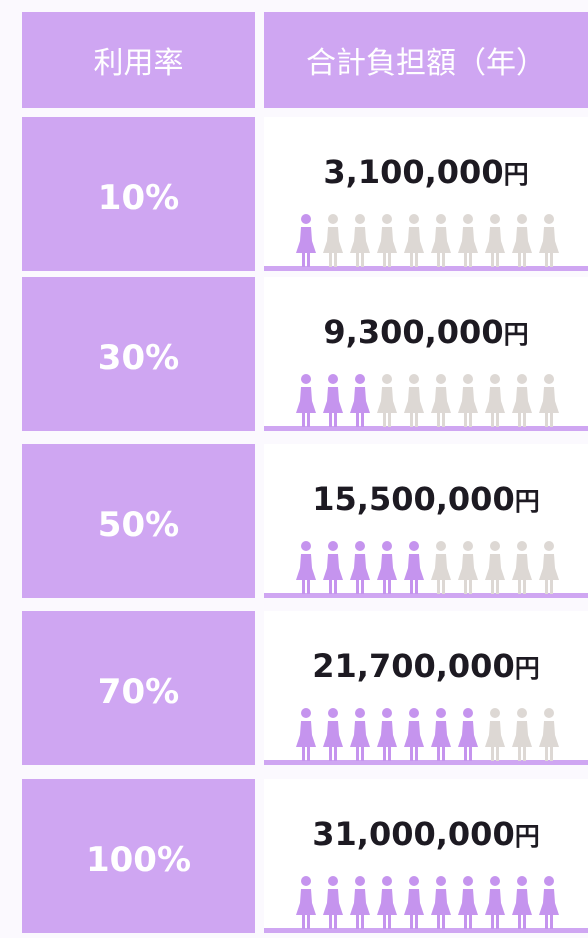  Describe the element at coordinates (426, 172) in the screenshot. I see `amount: 3,100,000円` at that location.